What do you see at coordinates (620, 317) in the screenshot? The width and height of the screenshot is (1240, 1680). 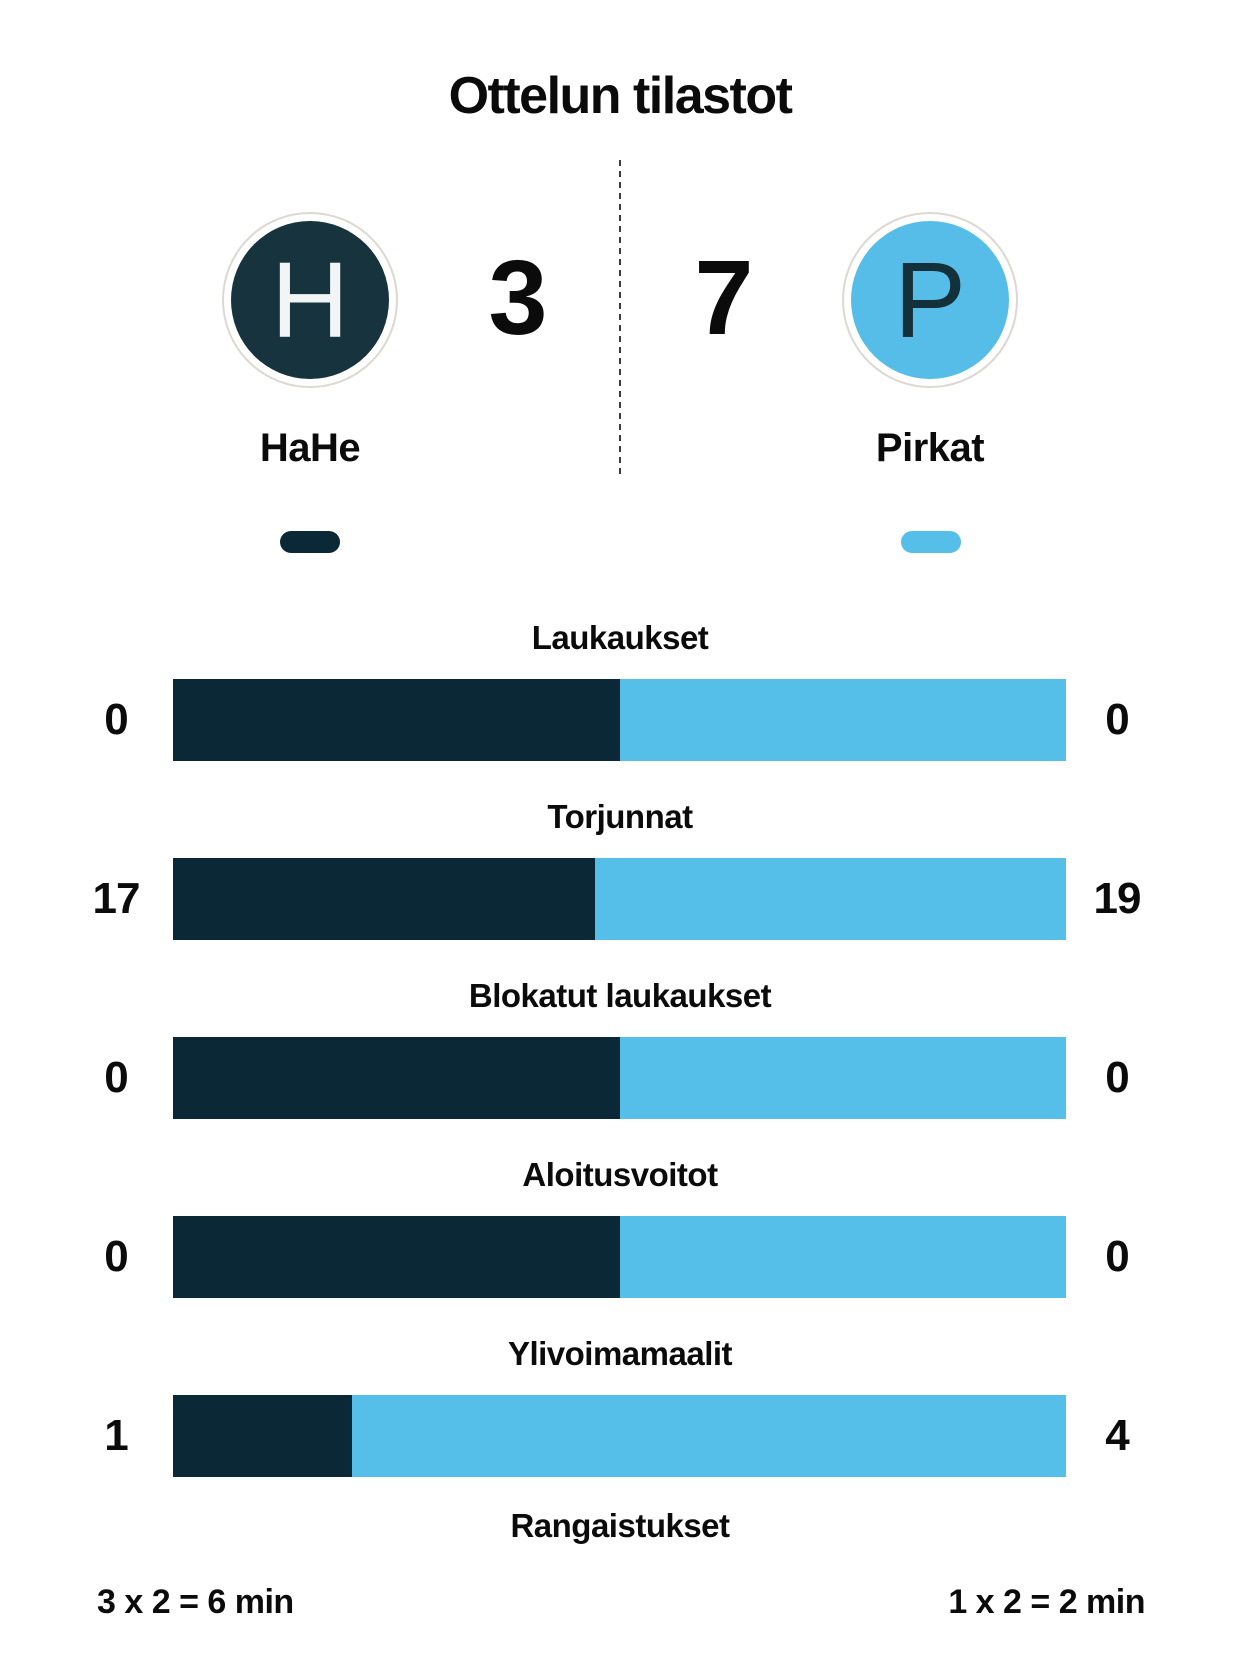 I see `center-dashed-divider` at bounding box center [620, 317].